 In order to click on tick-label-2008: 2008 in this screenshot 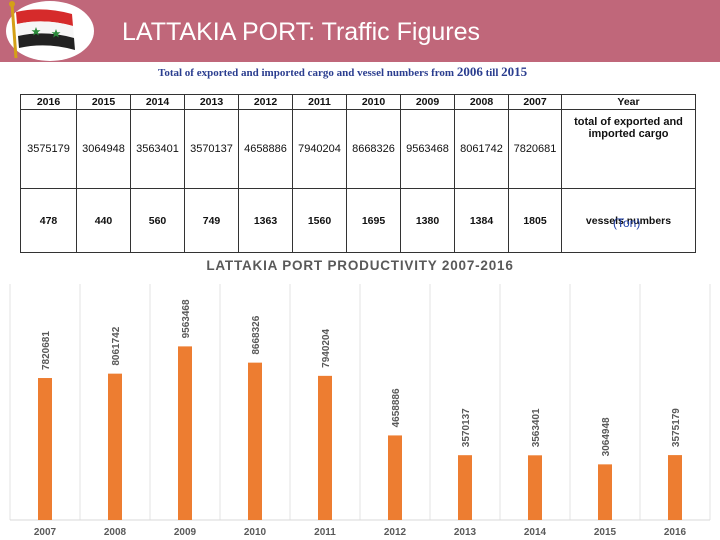, I will do `click(115, 532)`.